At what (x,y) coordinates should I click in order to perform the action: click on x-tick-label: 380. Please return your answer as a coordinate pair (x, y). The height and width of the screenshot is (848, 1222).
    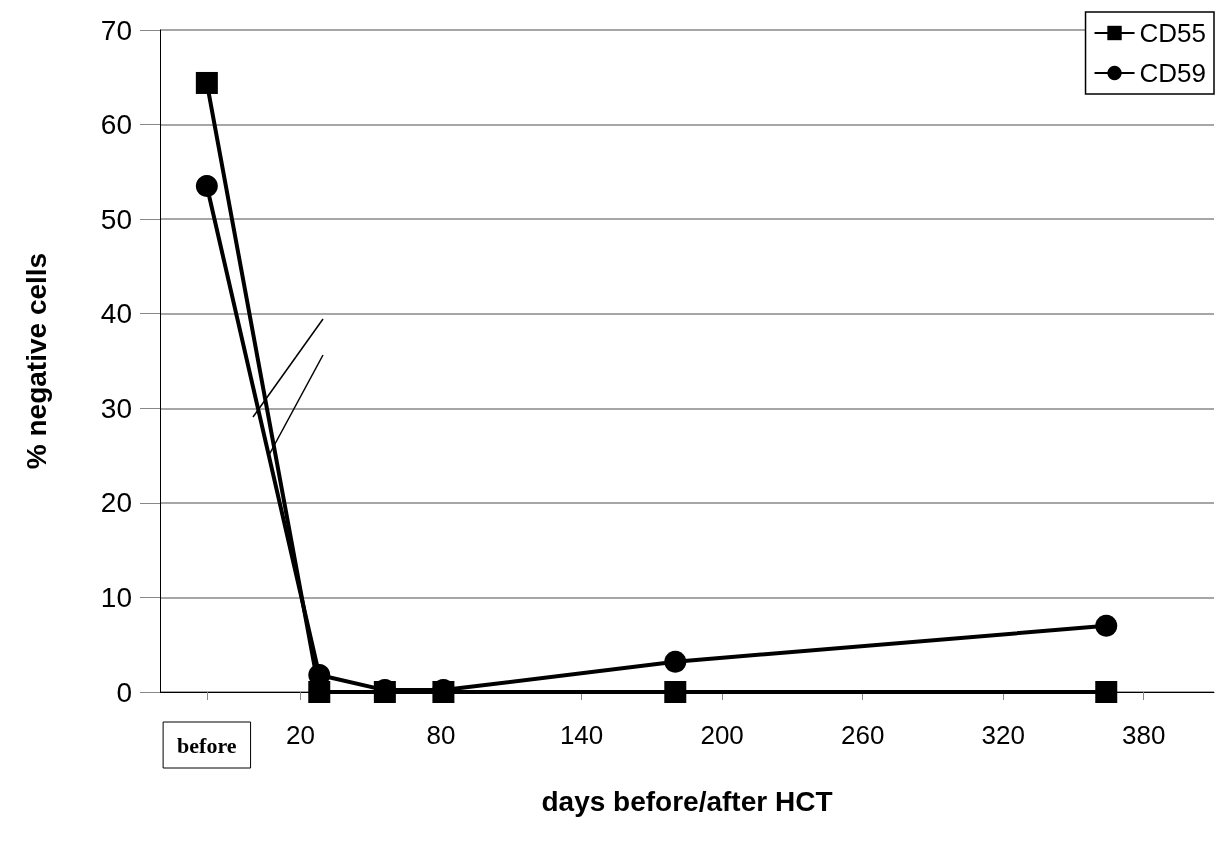
    Looking at the image, I should click on (1144, 735).